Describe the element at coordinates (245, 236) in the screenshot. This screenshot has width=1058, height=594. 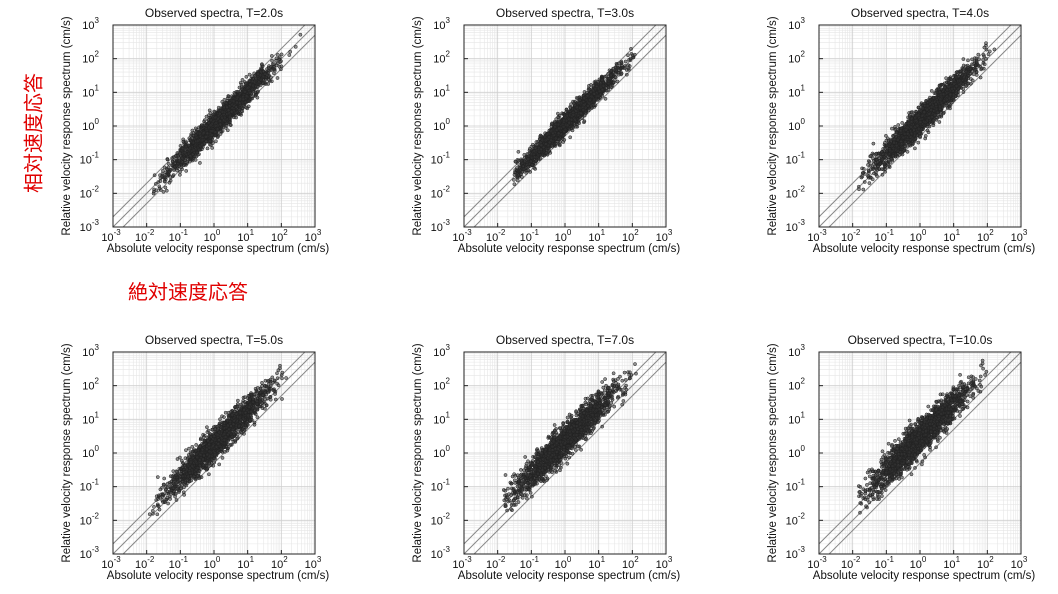
I see `x-tick-label: 10¹` at that location.